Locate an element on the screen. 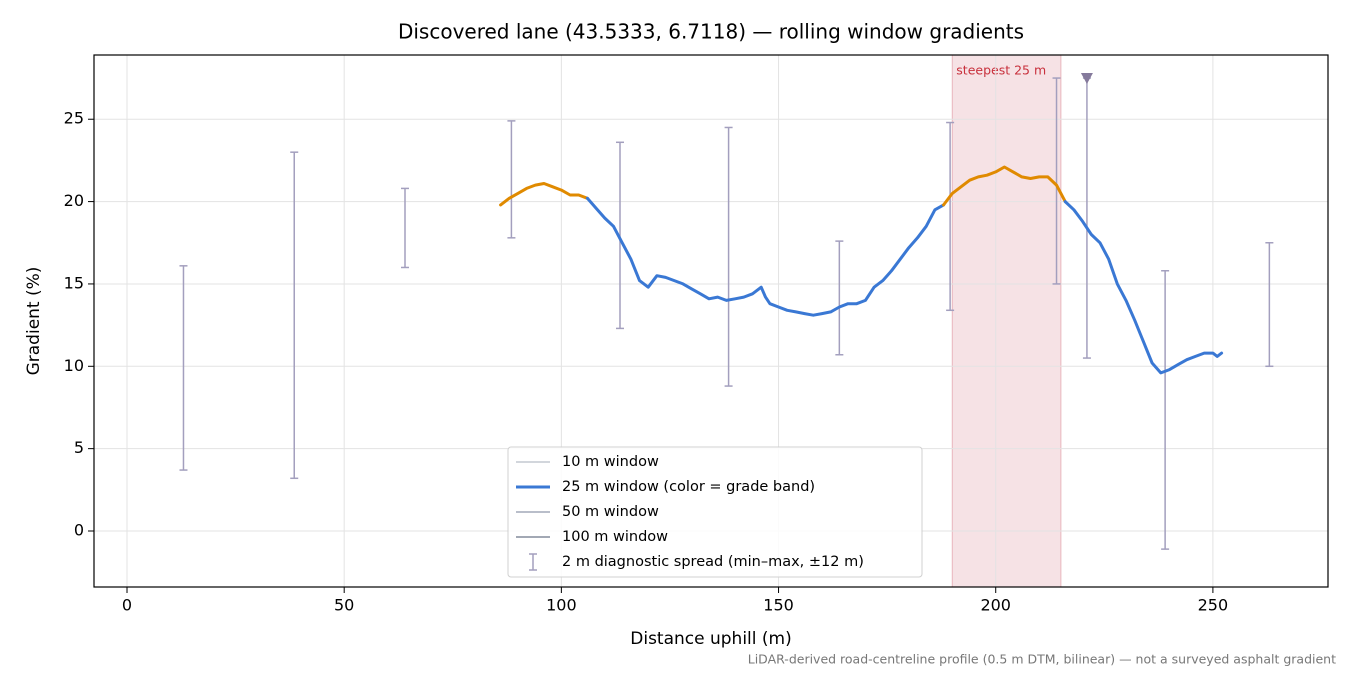 The height and width of the screenshot is (675, 1350). legend-label: 50 m window is located at coordinates (610, 512).